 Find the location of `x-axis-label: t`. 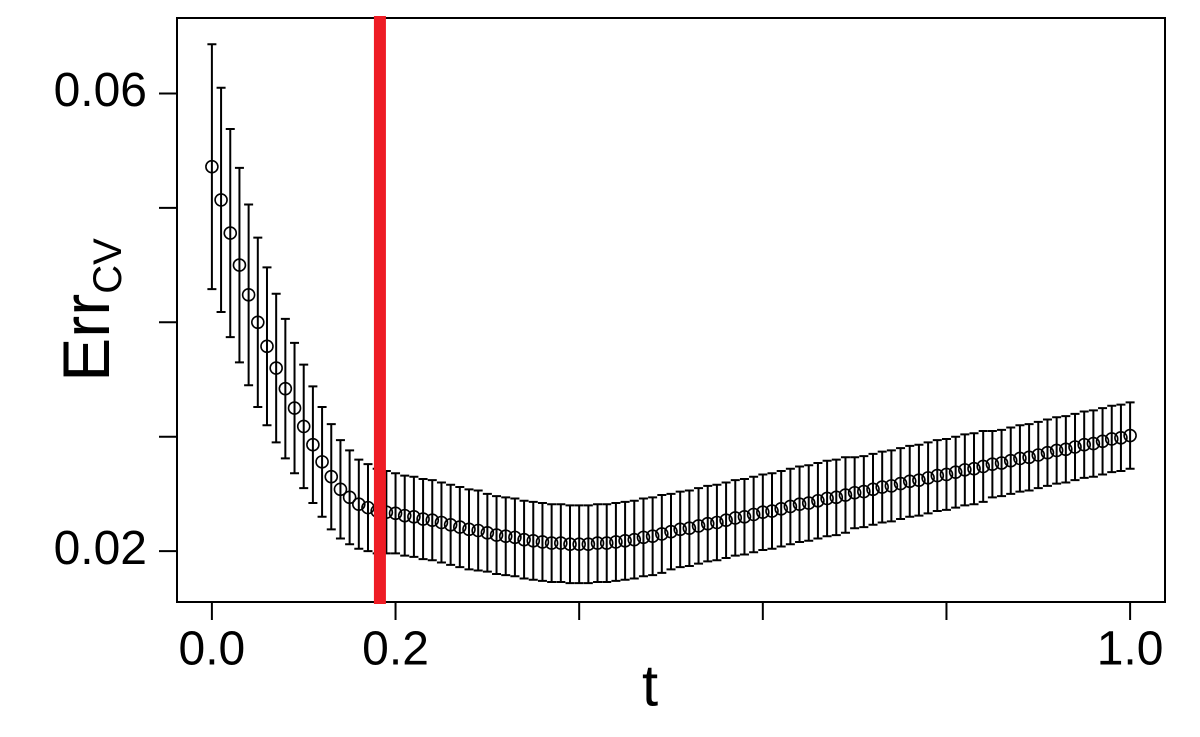

x-axis-label: t is located at coordinates (650, 685).